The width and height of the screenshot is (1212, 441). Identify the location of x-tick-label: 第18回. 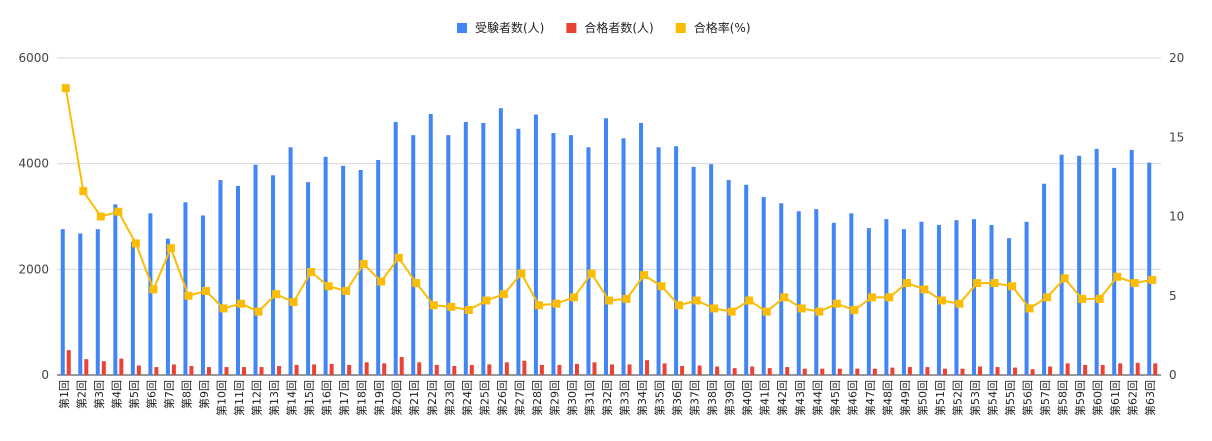
(362, 398).